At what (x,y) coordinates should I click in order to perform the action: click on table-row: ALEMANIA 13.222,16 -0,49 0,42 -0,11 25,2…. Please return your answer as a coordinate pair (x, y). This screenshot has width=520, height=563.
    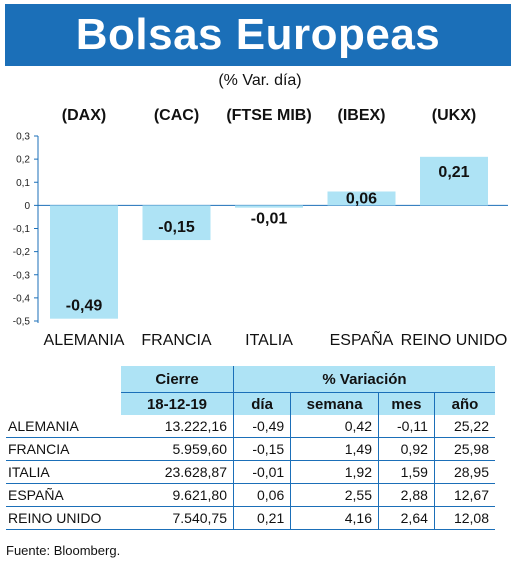
    Looking at the image, I should click on (250, 426).